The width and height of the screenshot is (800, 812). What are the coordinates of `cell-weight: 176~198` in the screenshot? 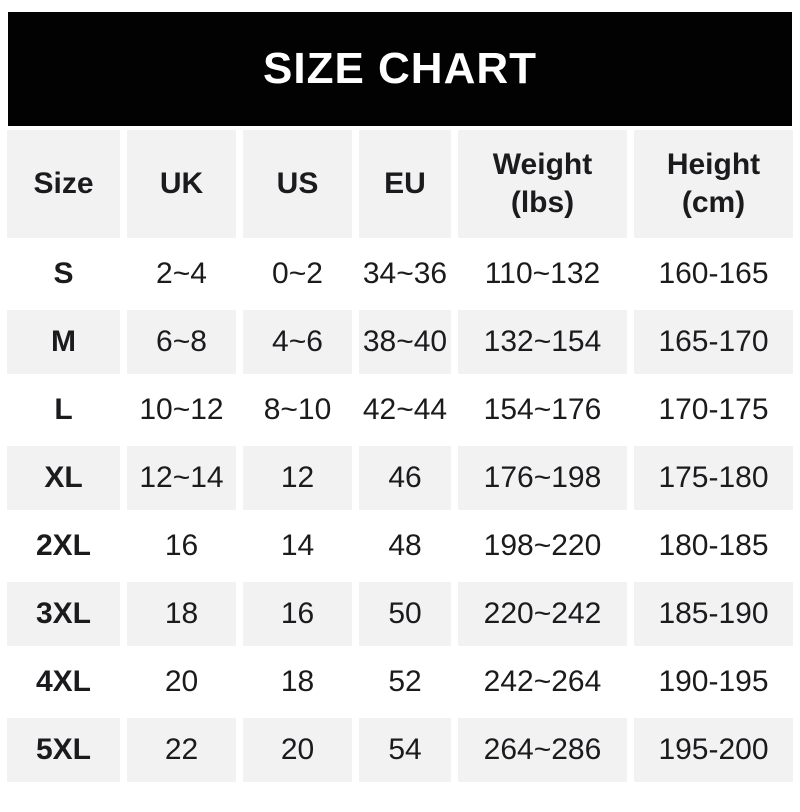 It's located at (542, 478).